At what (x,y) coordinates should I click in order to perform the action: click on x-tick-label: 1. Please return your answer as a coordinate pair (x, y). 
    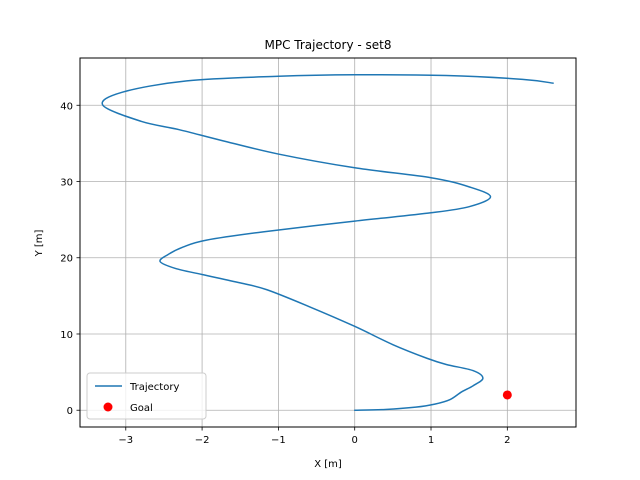
    Looking at the image, I should click on (431, 440).